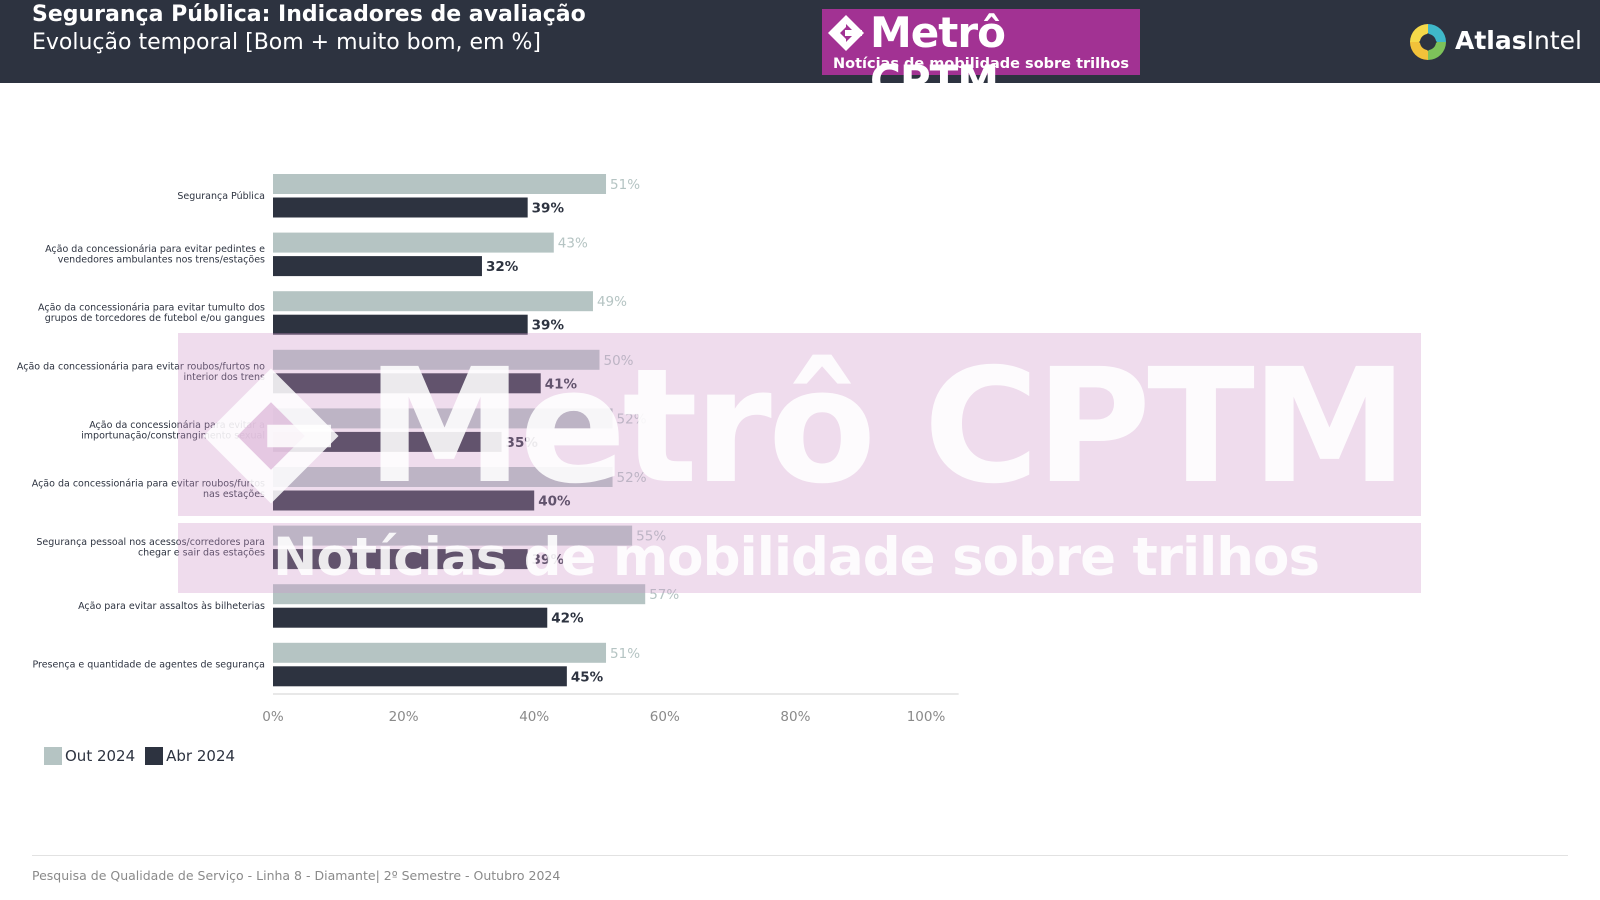 This screenshot has width=1600, height=900. I want to click on data-label: 42%, so click(567, 619).